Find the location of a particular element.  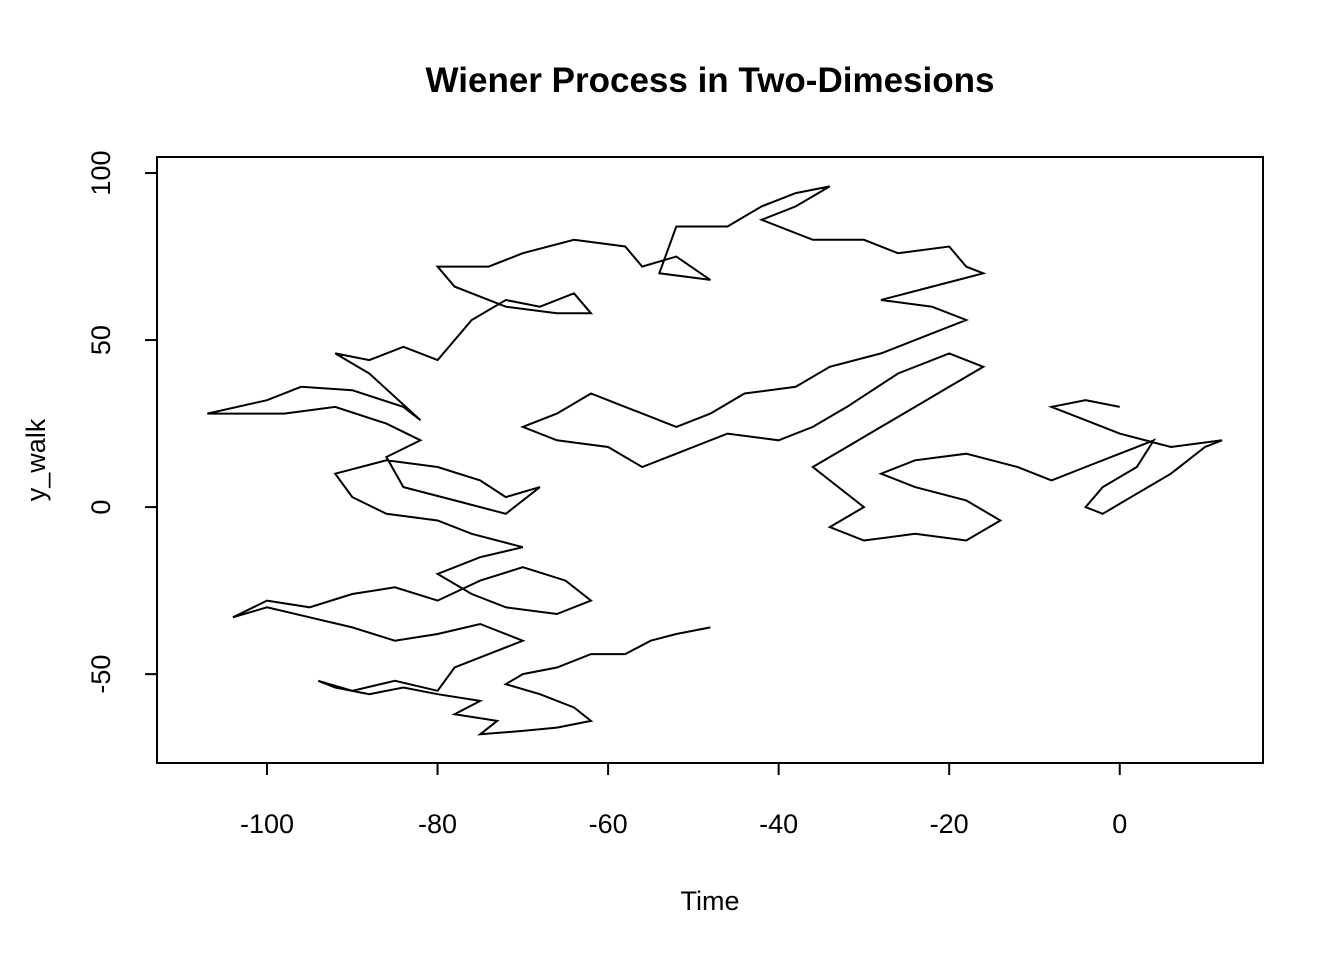

x-tick-label: -80 is located at coordinates (437, 824).